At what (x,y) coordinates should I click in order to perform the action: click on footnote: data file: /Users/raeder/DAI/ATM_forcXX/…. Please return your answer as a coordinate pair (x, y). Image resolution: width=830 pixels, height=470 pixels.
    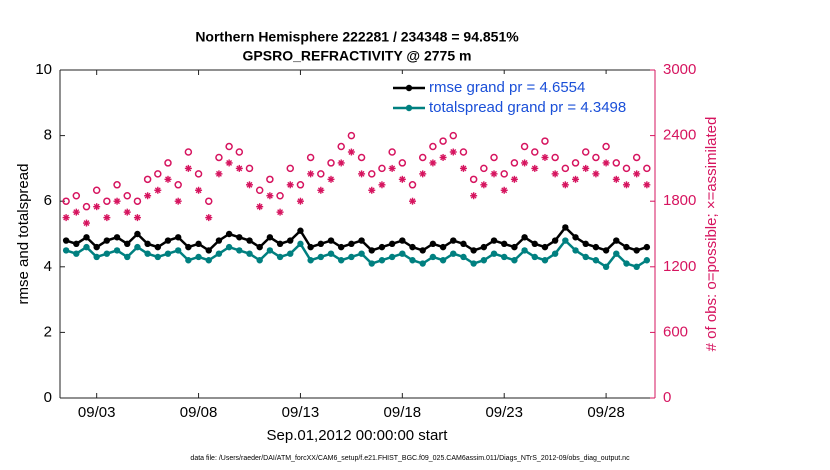
    Looking at the image, I should click on (410, 458).